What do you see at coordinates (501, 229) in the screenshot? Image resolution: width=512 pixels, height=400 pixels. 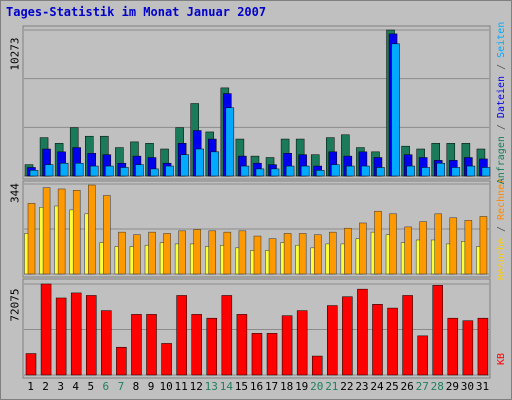 I see `legend-visits-text: Besuche / Rechner` at bounding box center [501, 229].